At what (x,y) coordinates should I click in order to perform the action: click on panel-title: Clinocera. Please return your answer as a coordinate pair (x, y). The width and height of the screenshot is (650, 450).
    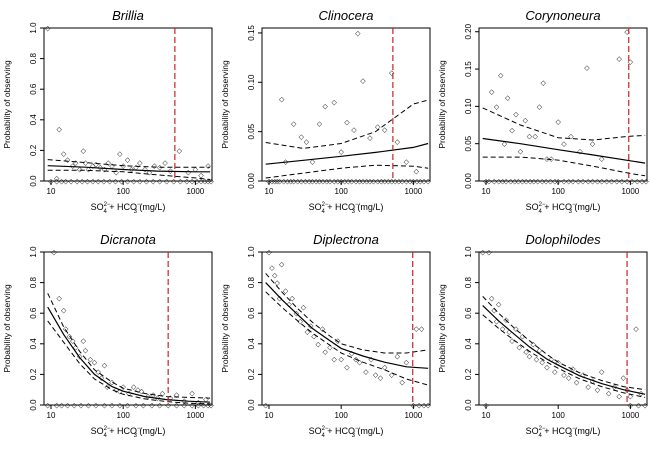
    Looking at the image, I should click on (346, 15).